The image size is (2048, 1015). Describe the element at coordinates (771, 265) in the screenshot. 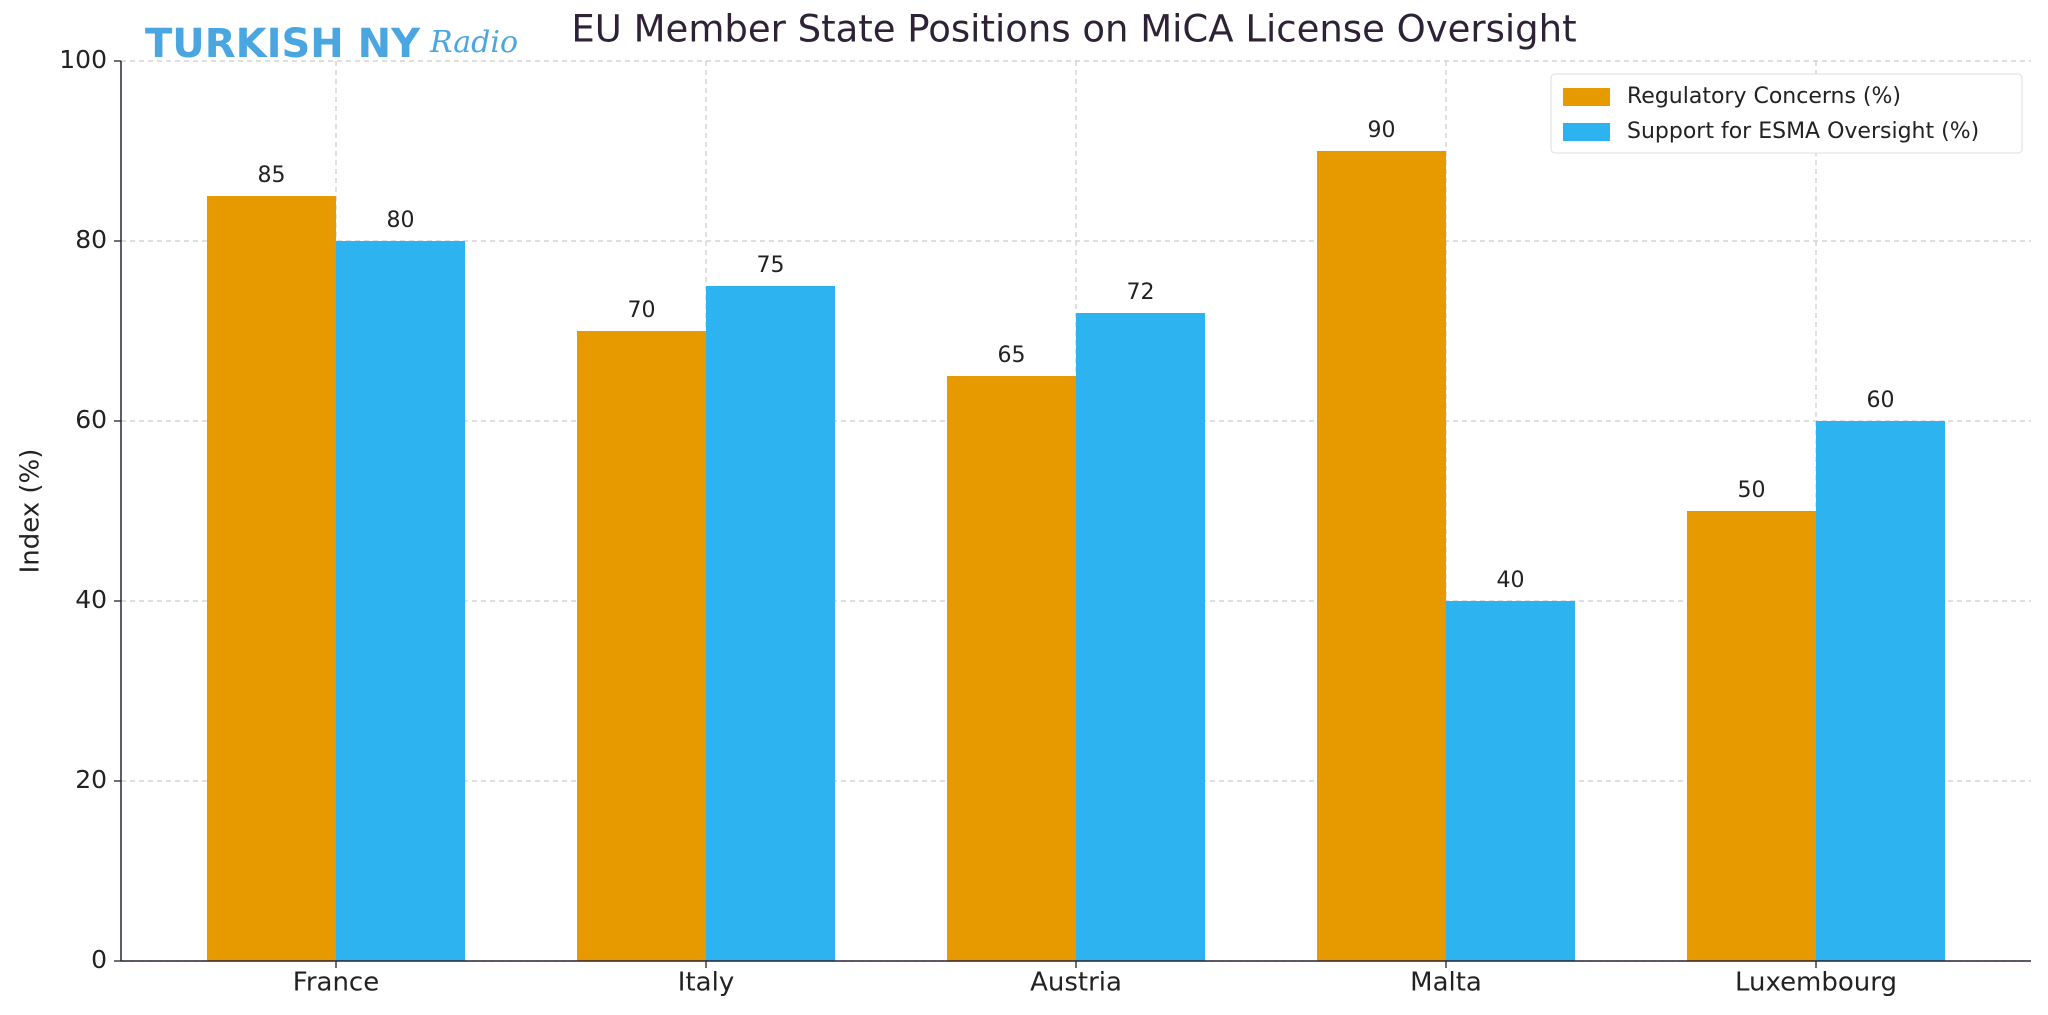

I see `value-label: 75` at that location.